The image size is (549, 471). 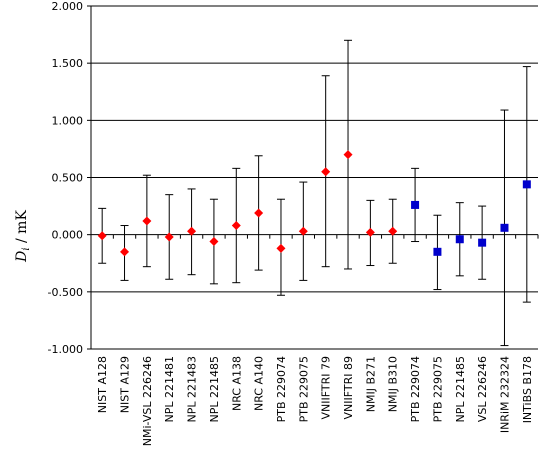 I want to click on x-tick-label: NIST A128, so click(x=102, y=384).